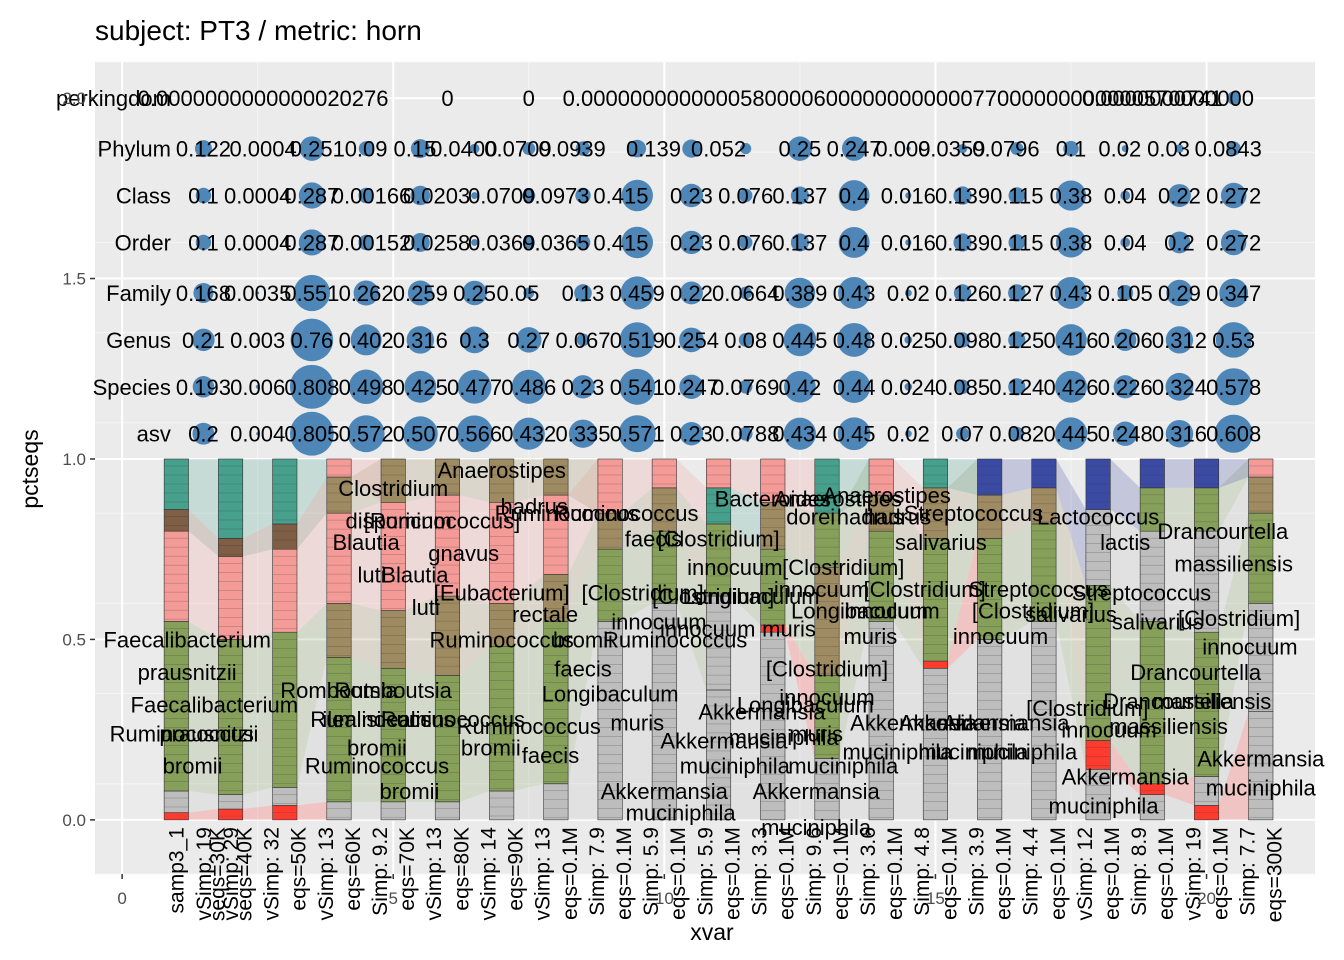 This screenshot has height=960, width=1344. Describe the element at coordinates (941, 542) in the screenshot. I see `taxon-label: salivarius` at that location.